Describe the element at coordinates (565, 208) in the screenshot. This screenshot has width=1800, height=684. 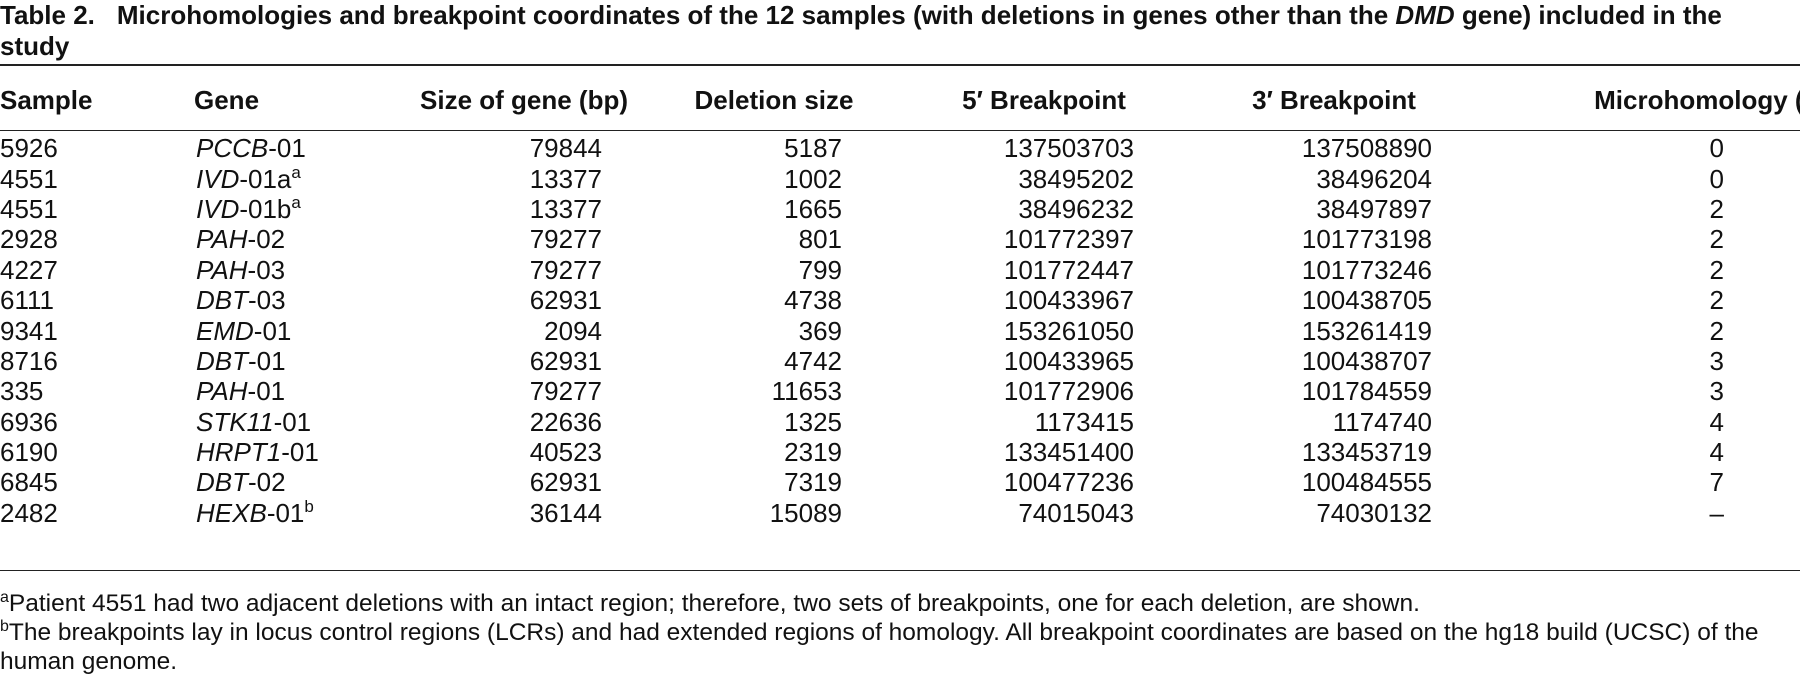
I see `cell-gene-size: 13377` at that location.